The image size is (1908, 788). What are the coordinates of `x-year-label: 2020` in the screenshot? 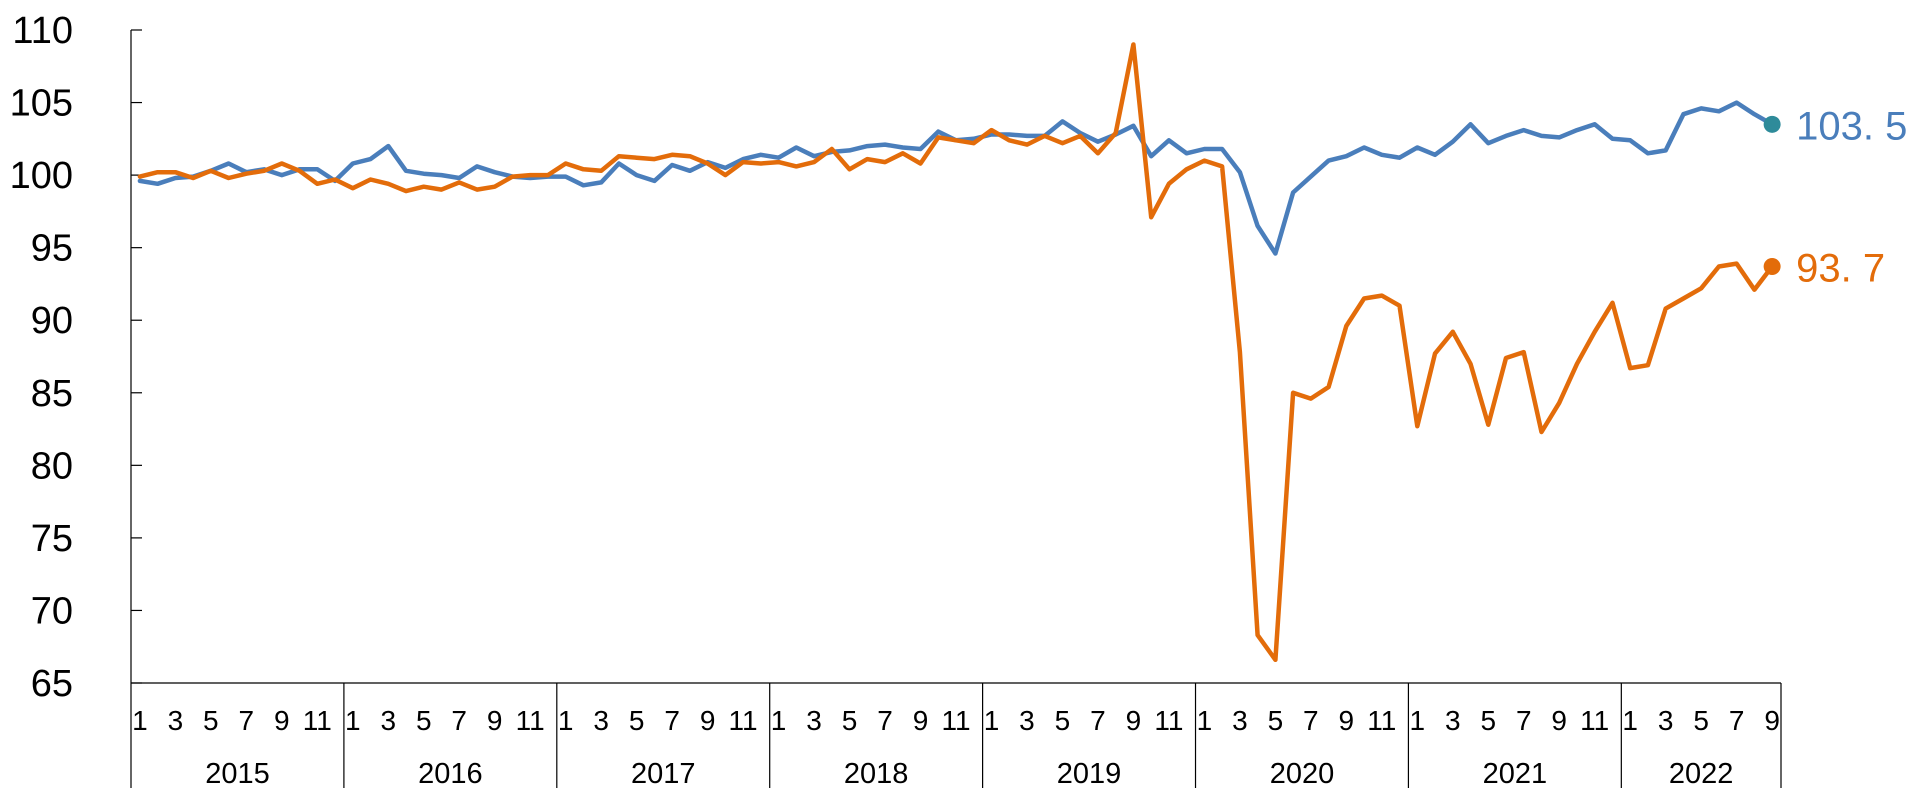 It's located at (1302, 773).